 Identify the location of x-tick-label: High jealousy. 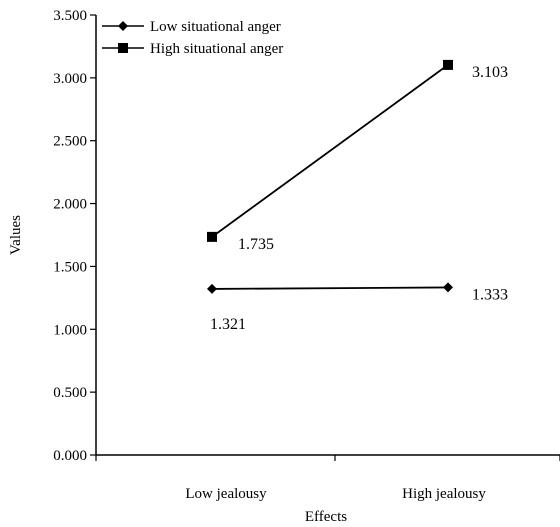
(444, 494).